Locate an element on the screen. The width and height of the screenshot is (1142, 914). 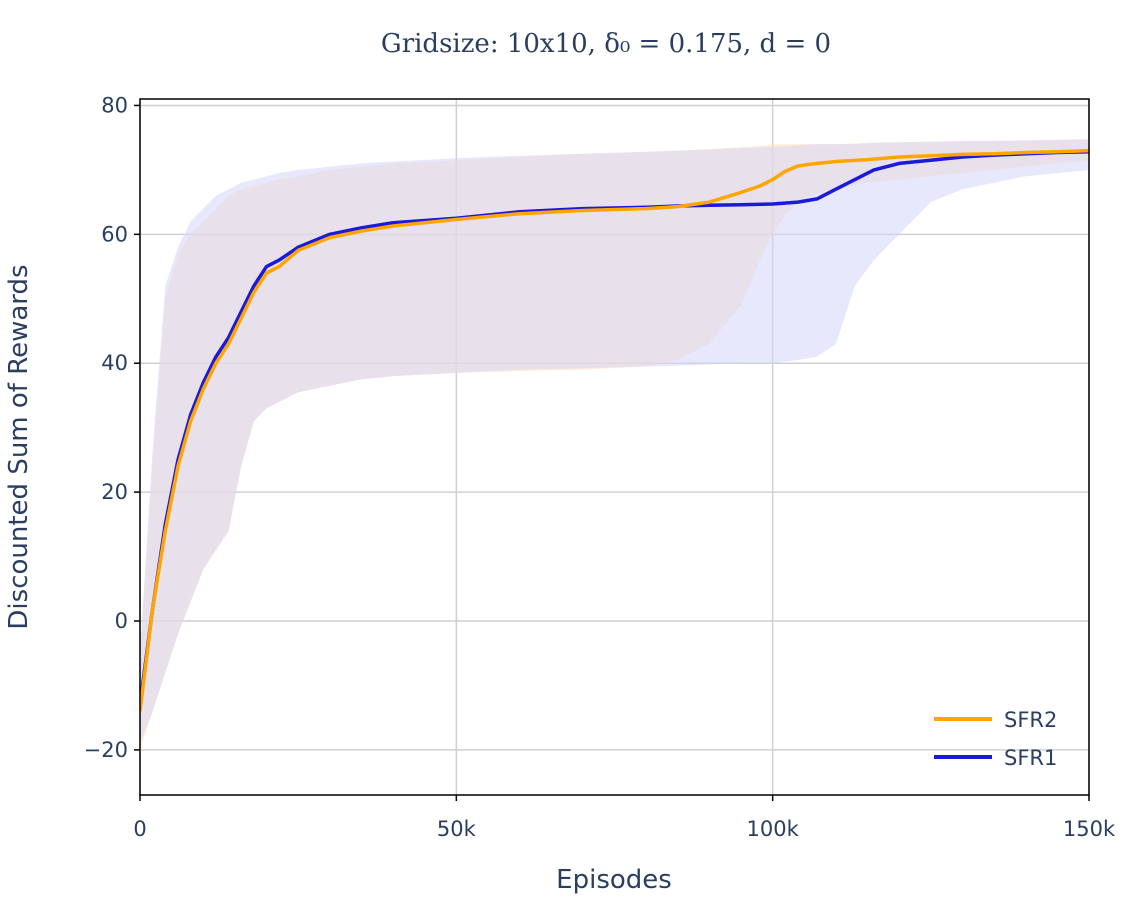
chart-title: Gridsize: 10x10, δ₀ = 0.175, d = 0 is located at coordinates (606, 44).